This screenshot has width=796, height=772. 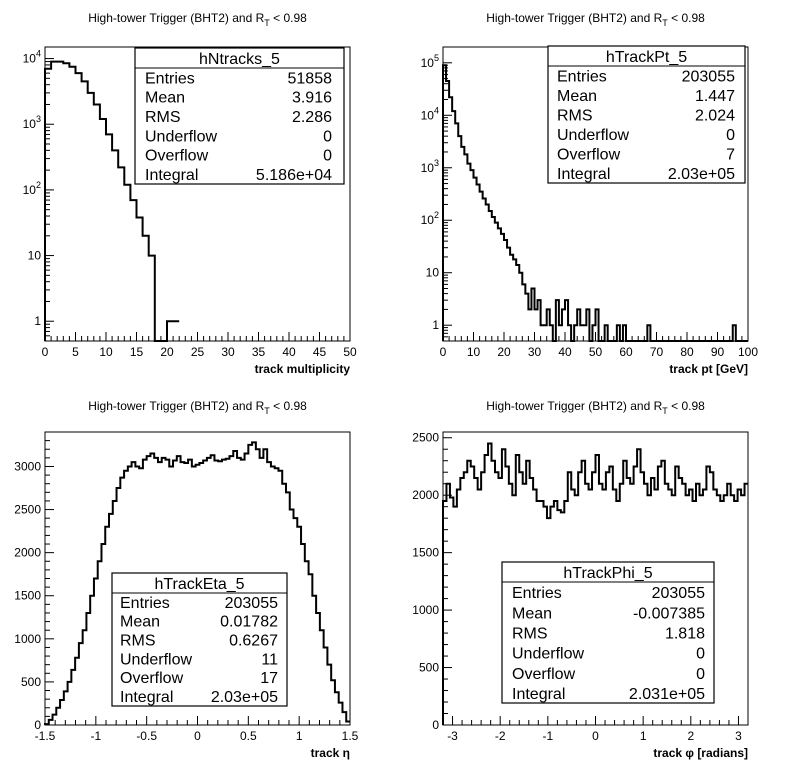 What do you see at coordinates (430, 61) in the screenshot?
I see `y-tick-label: 10⁵` at bounding box center [430, 61].